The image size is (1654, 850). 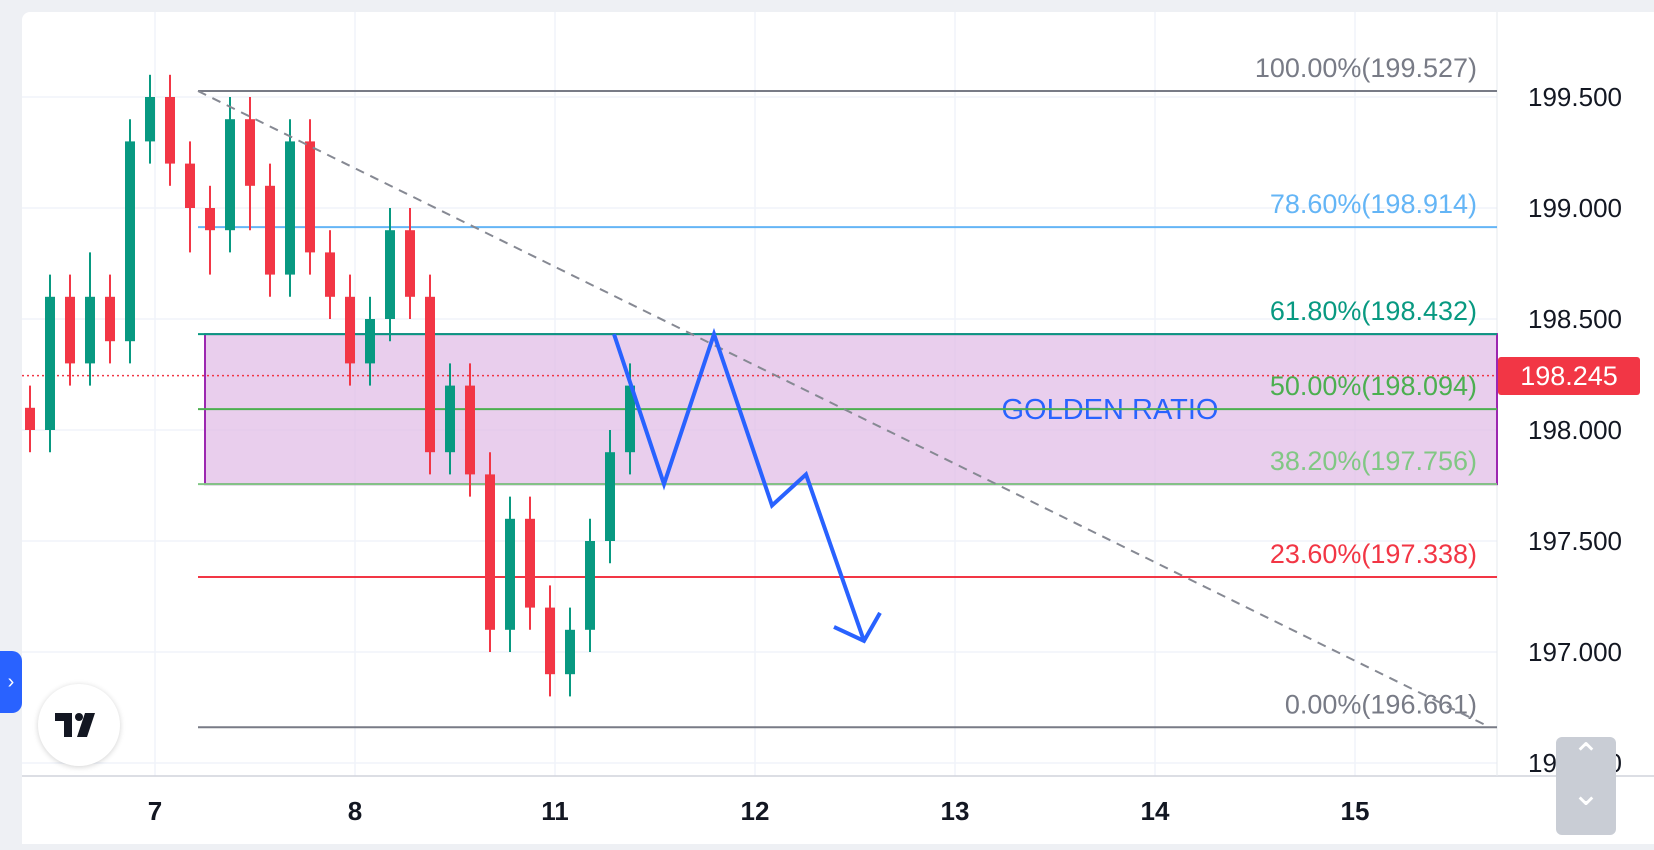 I want to click on time-axis: 7 8 11 12 13 14 15, so click(x=759, y=811).